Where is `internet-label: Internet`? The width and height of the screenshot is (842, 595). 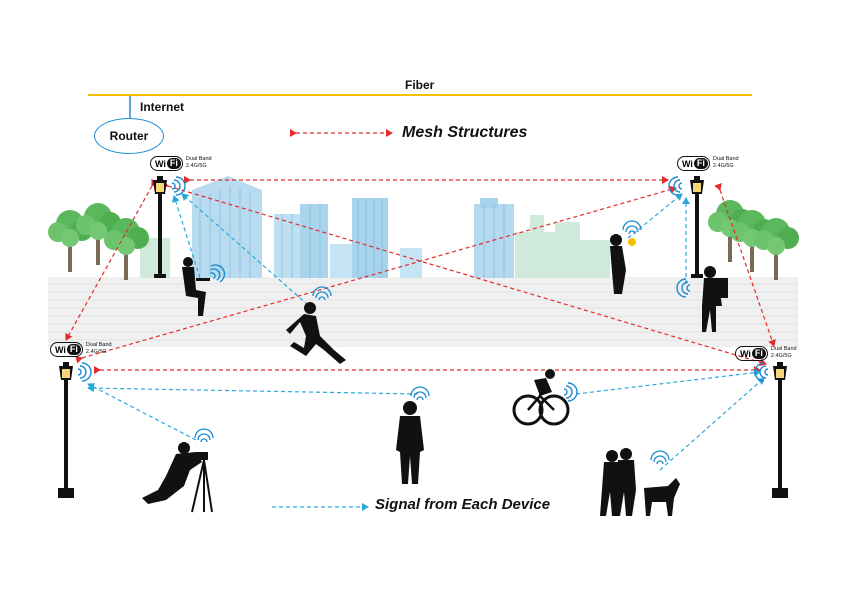
internet-label: Internet is located at coordinates (162, 107).